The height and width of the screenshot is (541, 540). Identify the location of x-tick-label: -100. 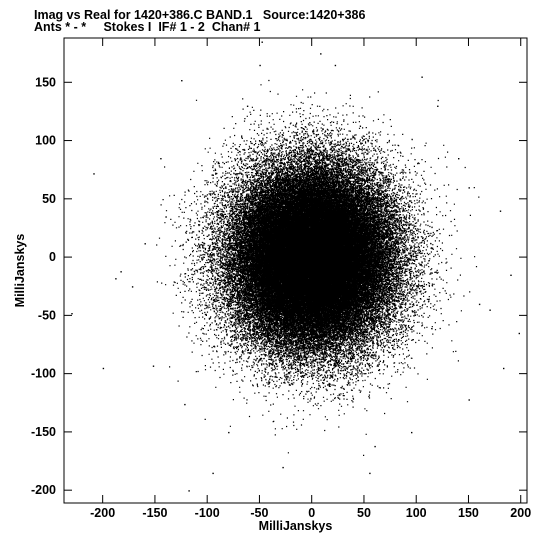
(207, 513).